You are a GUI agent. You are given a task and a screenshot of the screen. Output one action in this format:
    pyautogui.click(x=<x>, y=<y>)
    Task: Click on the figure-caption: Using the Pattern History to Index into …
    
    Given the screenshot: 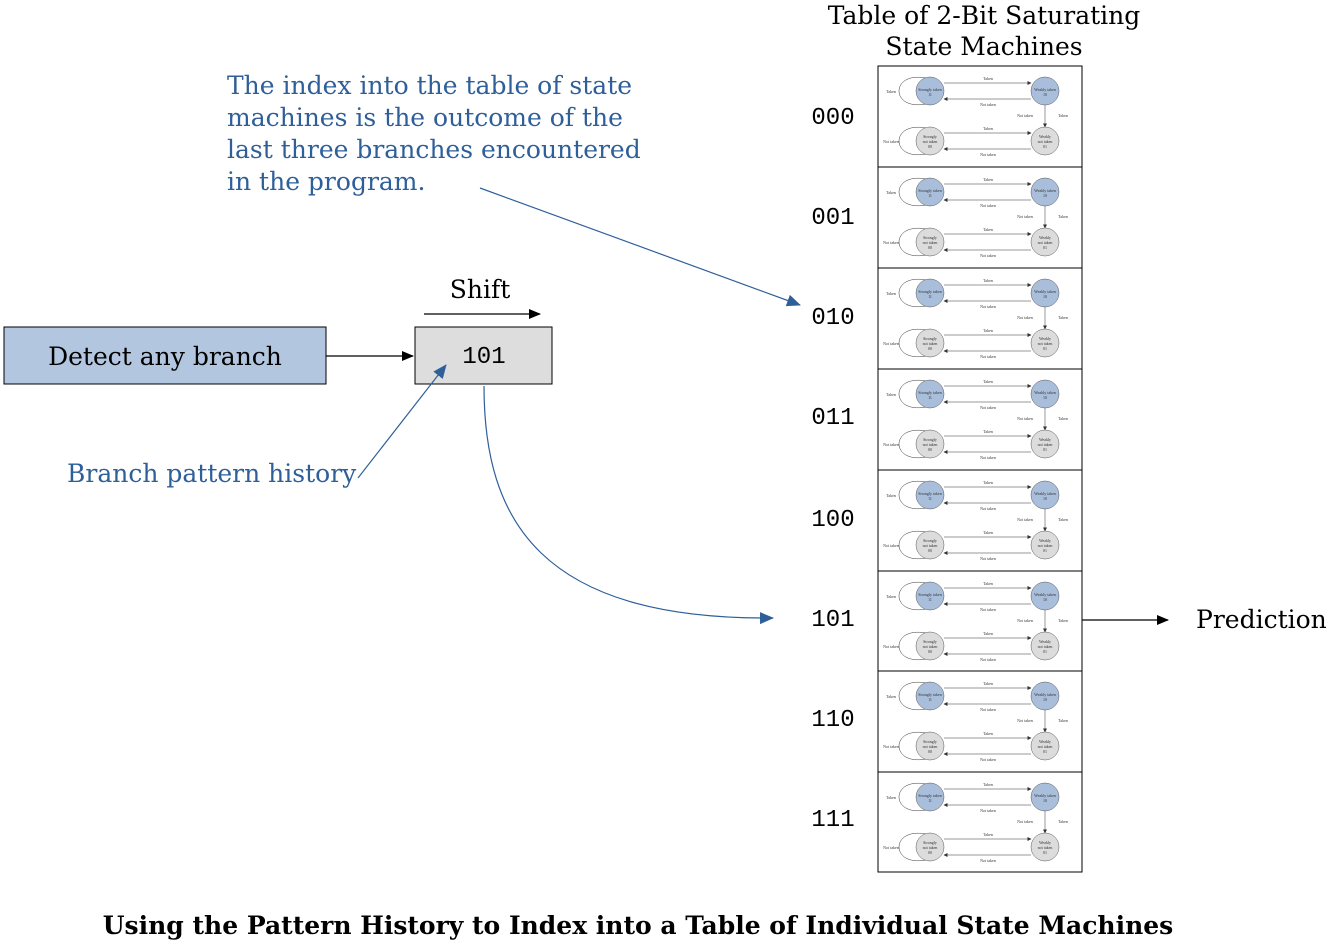 What is the action you would take?
    pyautogui.click(x=638, y=925)
    